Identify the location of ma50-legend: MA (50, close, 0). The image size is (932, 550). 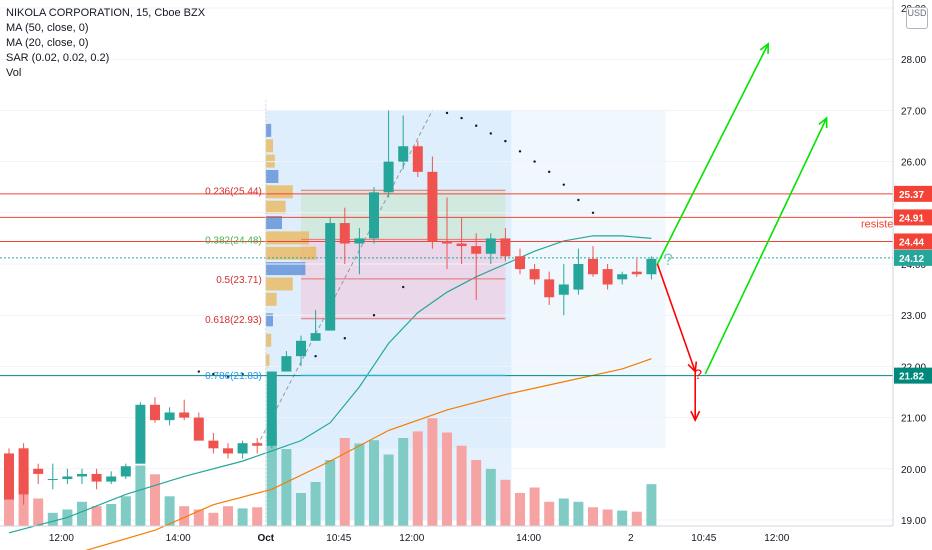
(47, 28).